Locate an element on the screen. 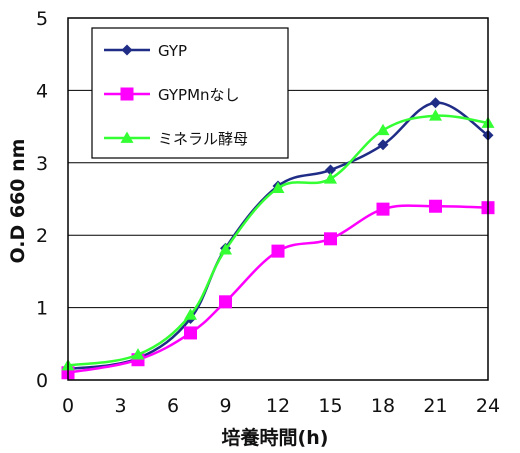 Image resolution: width=520 pixels, height=453 pixels. legend-label: GYPMnなし is located at coordinates (199, 95).